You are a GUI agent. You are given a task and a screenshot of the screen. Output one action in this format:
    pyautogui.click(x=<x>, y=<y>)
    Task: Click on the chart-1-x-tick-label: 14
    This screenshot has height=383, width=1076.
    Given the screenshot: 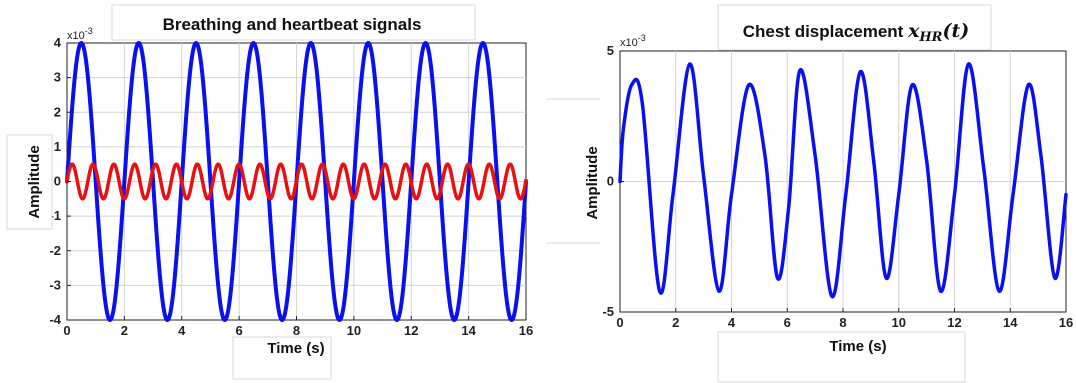 What is the action you would take?
    pyautogui.click(x=468, y=330)
    